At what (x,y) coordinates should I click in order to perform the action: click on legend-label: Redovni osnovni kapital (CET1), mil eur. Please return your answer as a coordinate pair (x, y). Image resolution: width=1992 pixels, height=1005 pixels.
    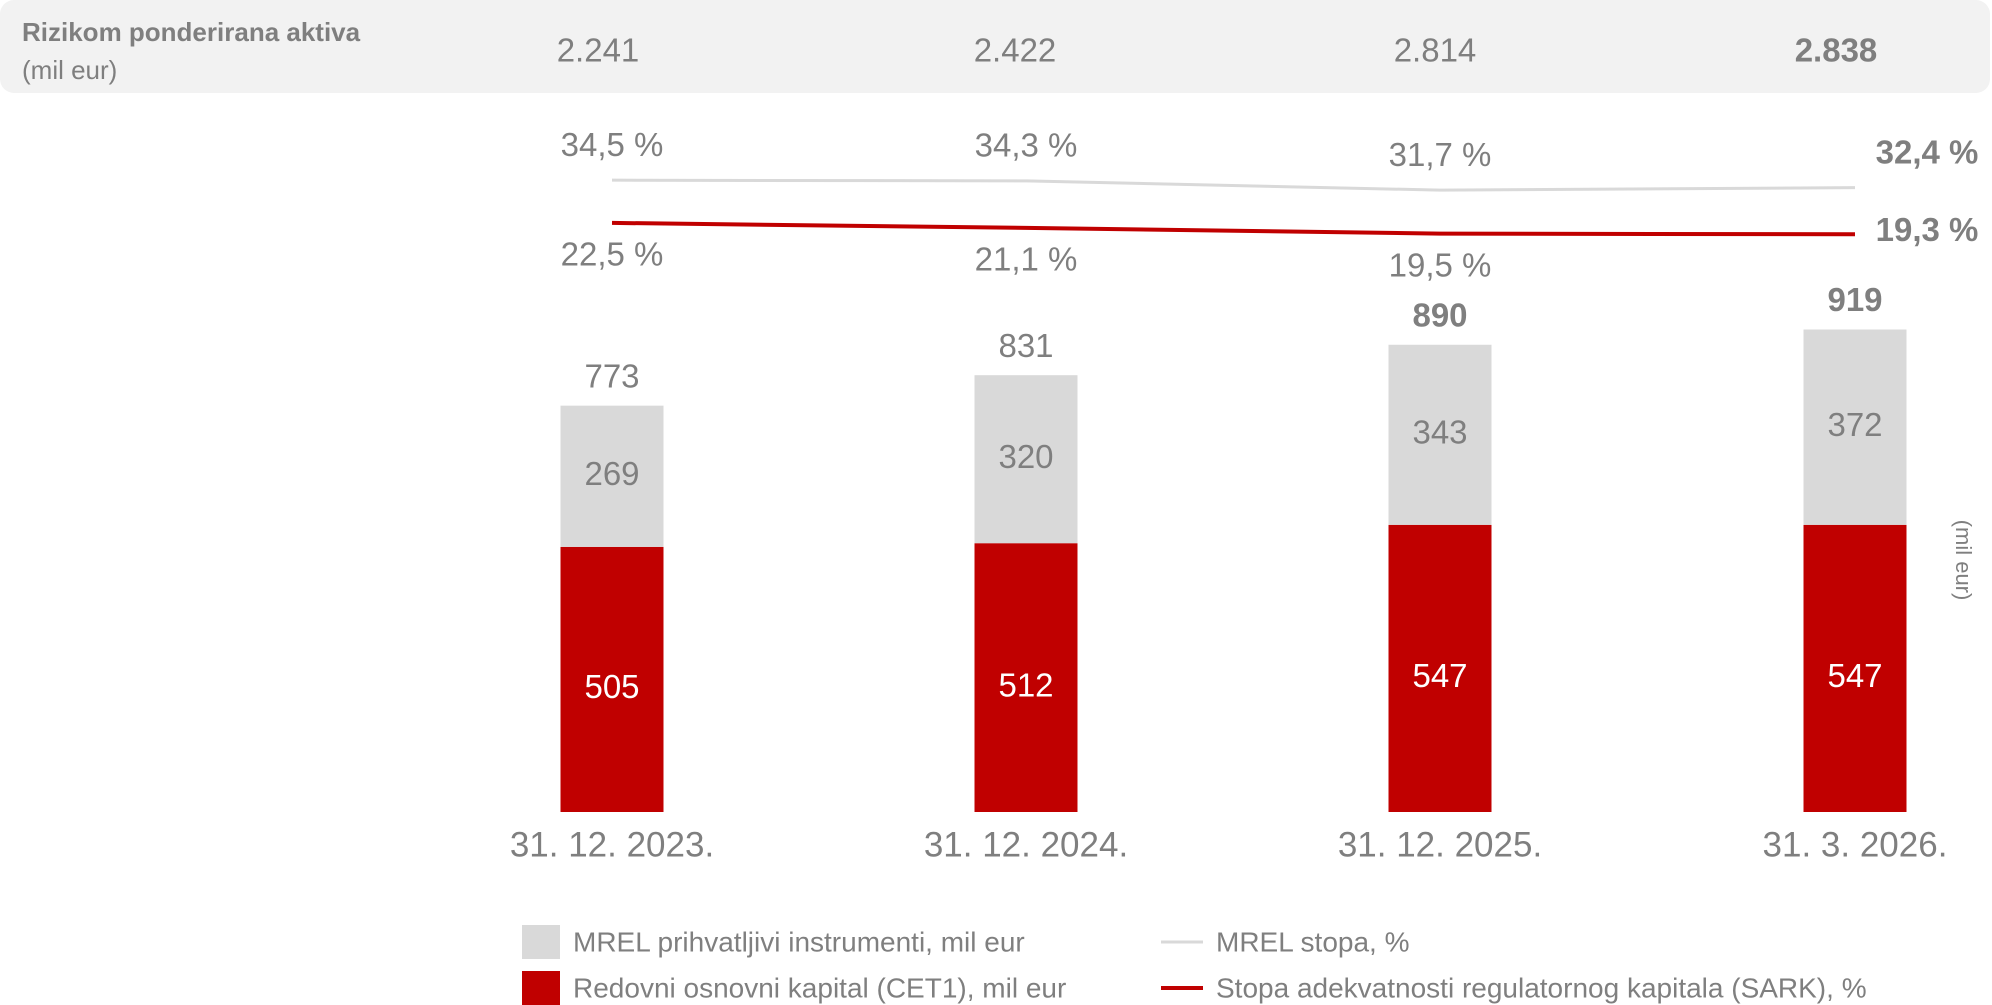
    Looking at the image, I should click on (819, 987).